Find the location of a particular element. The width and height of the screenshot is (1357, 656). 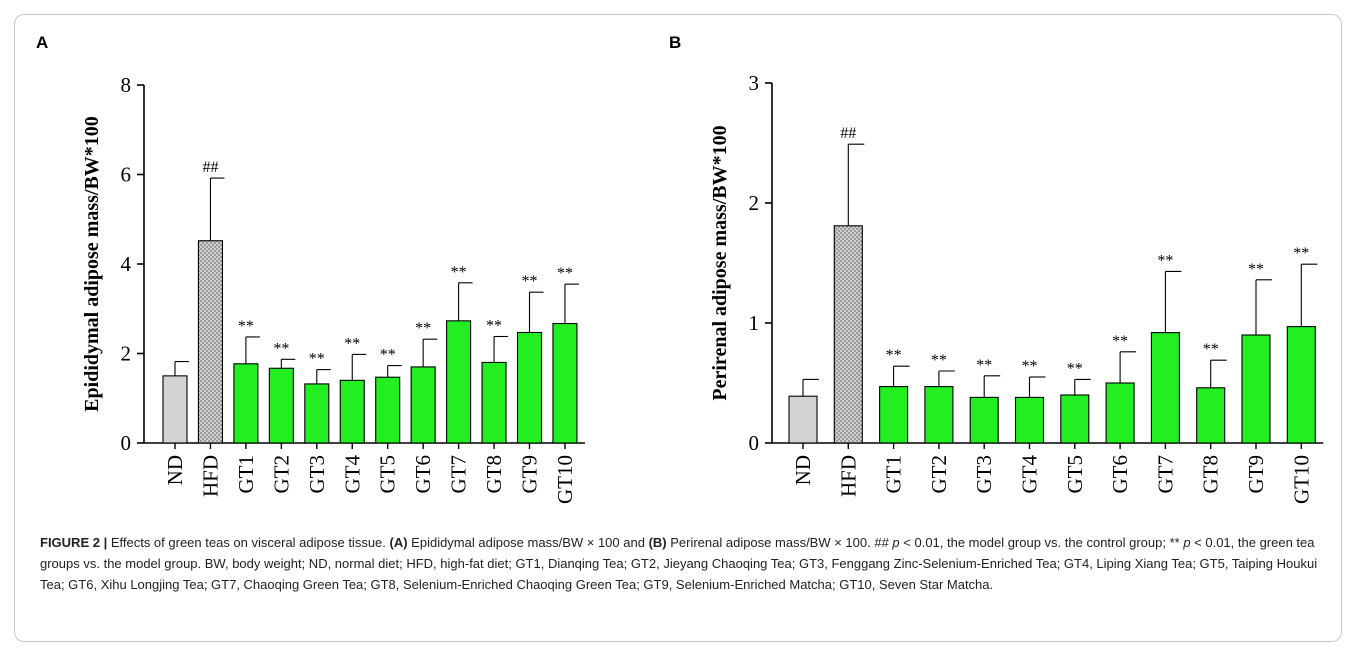

y-tick-label: 6 is located at coordinates (126, 175).